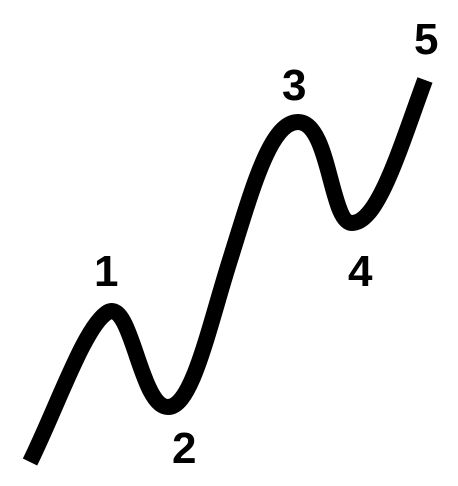 The height and width of the screenshot is (486, 458). What do you see at coordinates (426, 39) in the screenshot?
I see `wave-label-5: 5` at bounding box center [426, 39].